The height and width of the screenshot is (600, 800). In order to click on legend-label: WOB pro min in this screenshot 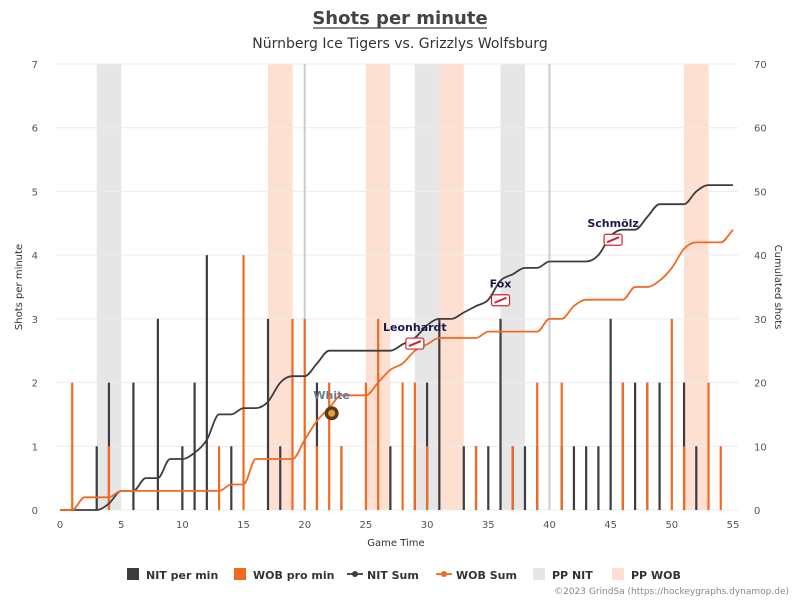, I will do `click(293, 575)`.